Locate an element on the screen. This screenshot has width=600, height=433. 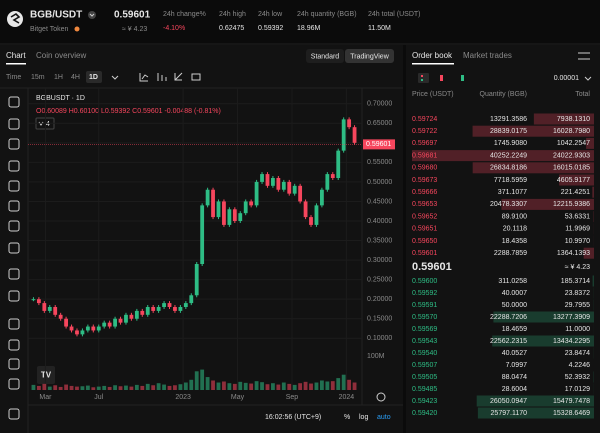
quantity: 26050.0947 is located at coordinates (508, 401).